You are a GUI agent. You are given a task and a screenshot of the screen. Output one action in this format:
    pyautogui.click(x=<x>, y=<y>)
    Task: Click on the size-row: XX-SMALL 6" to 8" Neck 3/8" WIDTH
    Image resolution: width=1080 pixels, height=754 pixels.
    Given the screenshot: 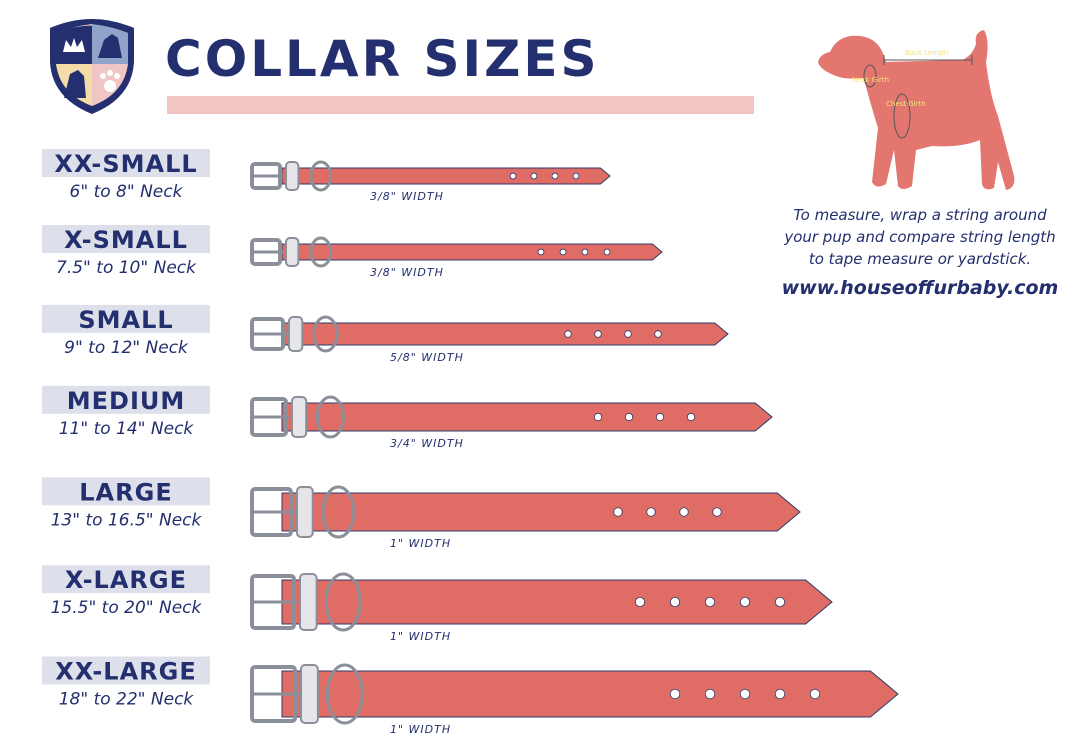 What is the action you would take?
    pyautogui.click(x=326, y=176)
    